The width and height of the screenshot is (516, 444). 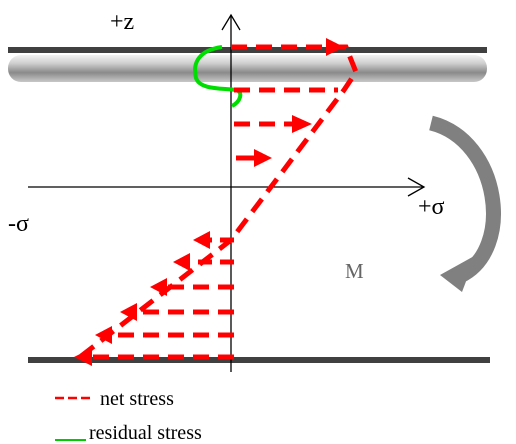 What do you see at coordinates (145, 433) in the screenshot?
I see `legend-residual-stress-label: residual stress` at bounding box center [145, 433].